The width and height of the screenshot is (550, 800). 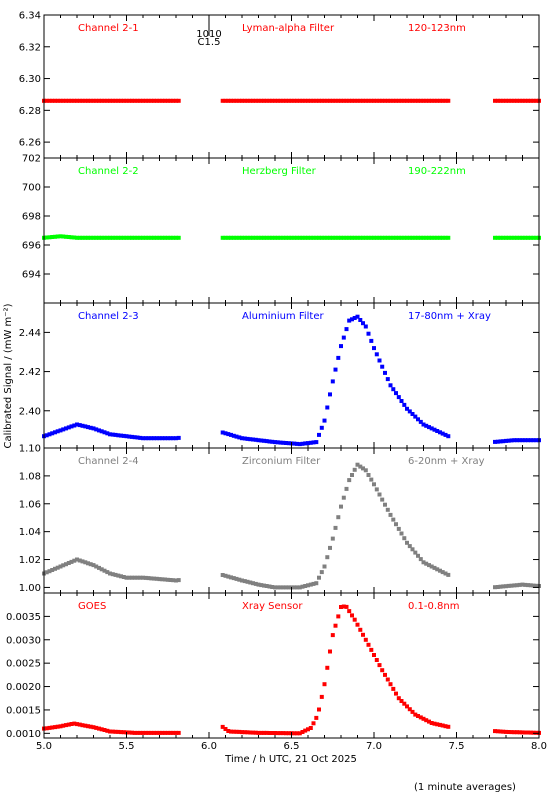 I want to click on y-tick-label: 0.0020, so click(x=23, y=687).